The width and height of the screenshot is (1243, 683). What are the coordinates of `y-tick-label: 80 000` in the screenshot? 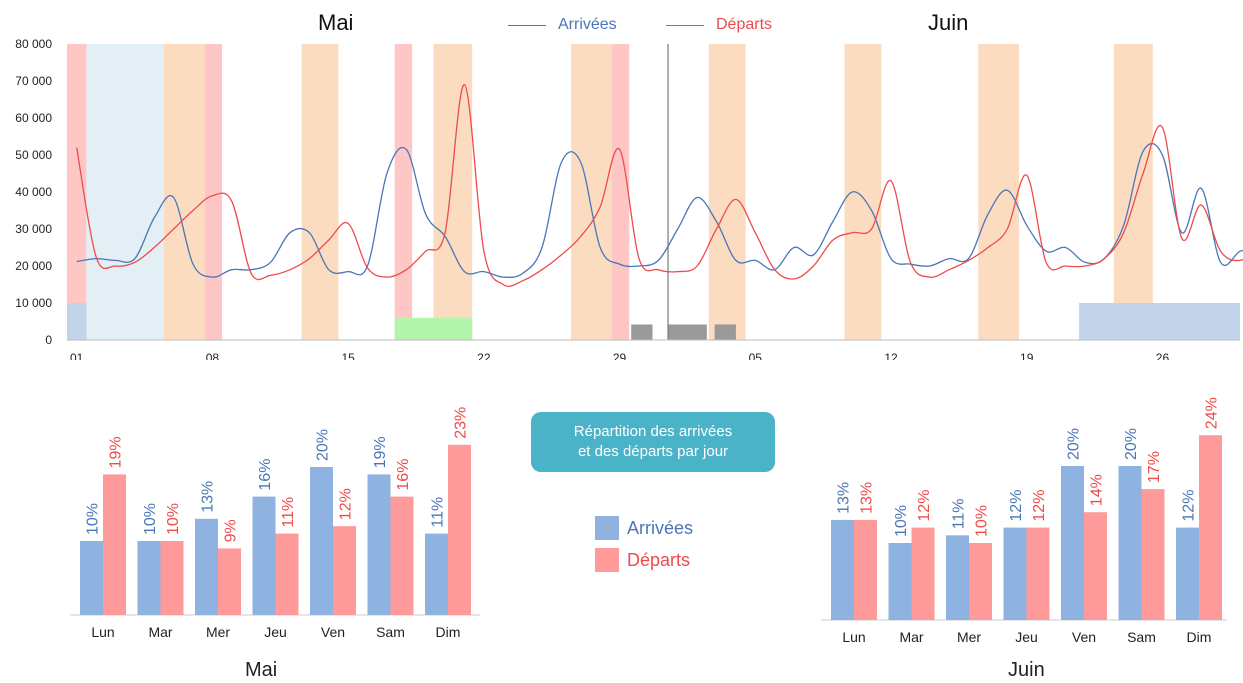 It's located at (33, 44).